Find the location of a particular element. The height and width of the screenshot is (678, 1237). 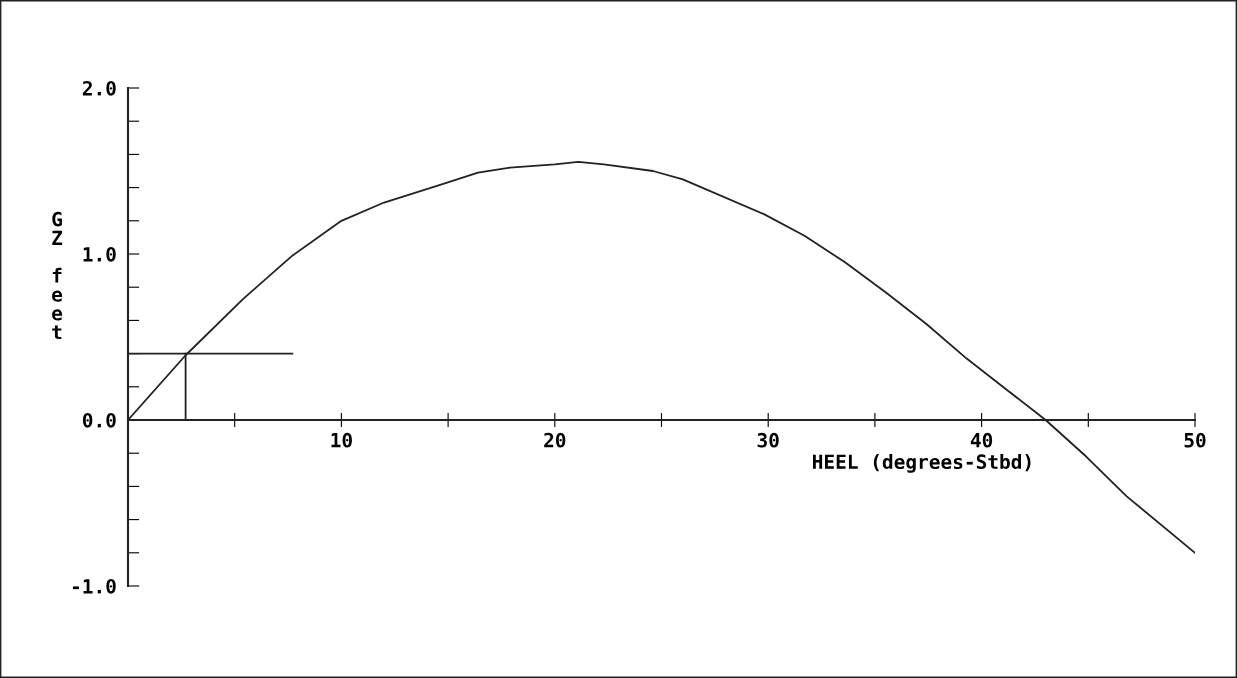

y-tick-label: 1.0 is located at coordinates (99, 254).